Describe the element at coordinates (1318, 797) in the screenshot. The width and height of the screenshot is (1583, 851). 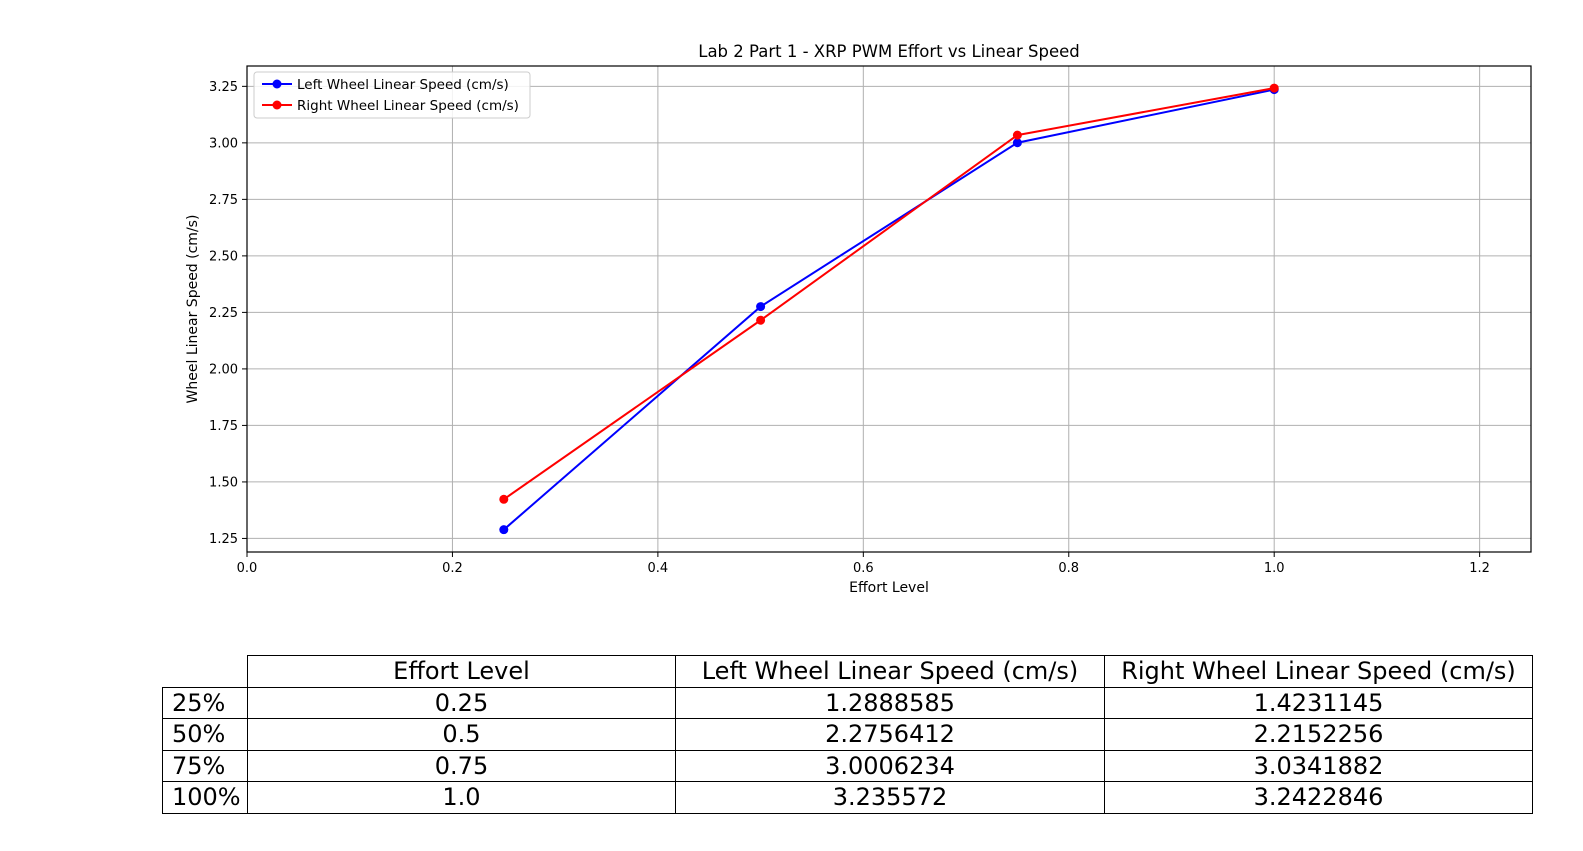
I see `table-cell: 3.2422846` at that location.